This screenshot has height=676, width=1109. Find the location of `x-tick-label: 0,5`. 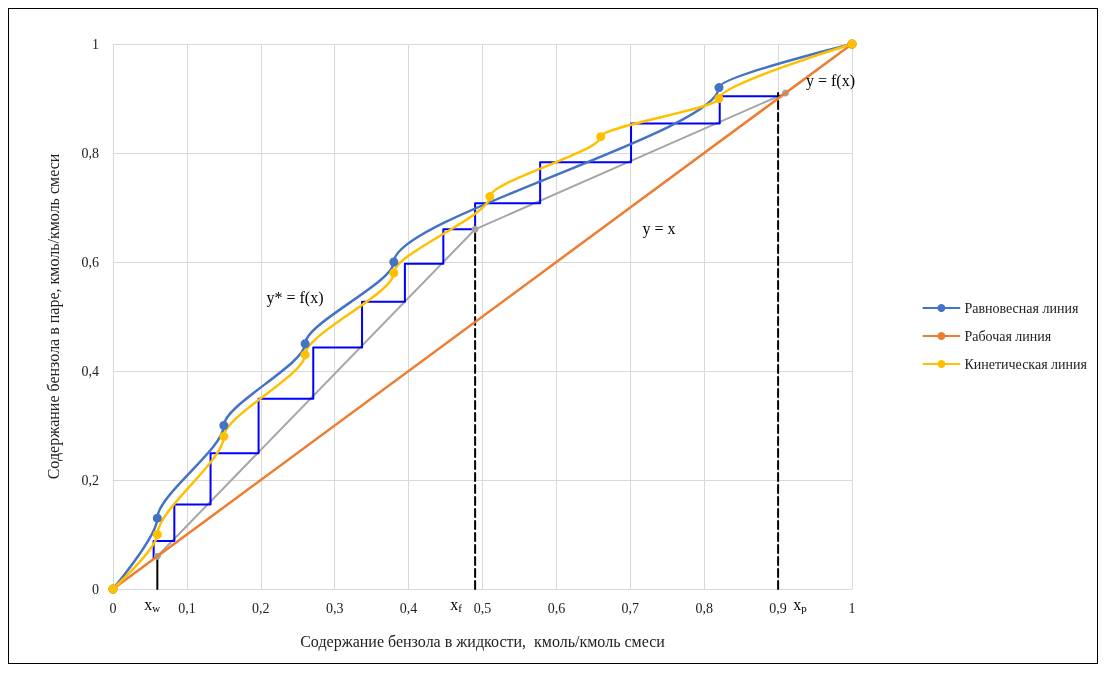

x-tick-label: 0,5 is located at coordinates (482, 608).